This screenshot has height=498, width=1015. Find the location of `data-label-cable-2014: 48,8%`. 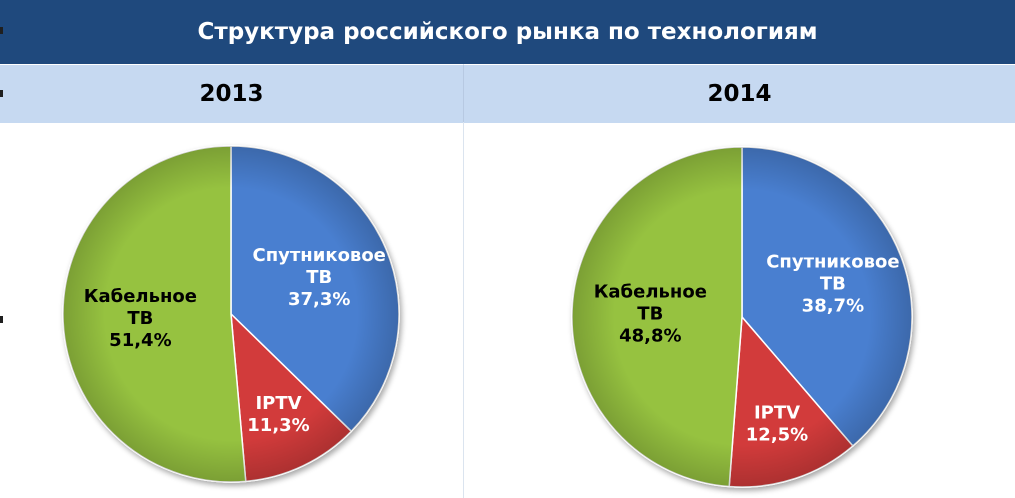

data-label-cable-2014: 48,8% is located at coordinates (650, 336).